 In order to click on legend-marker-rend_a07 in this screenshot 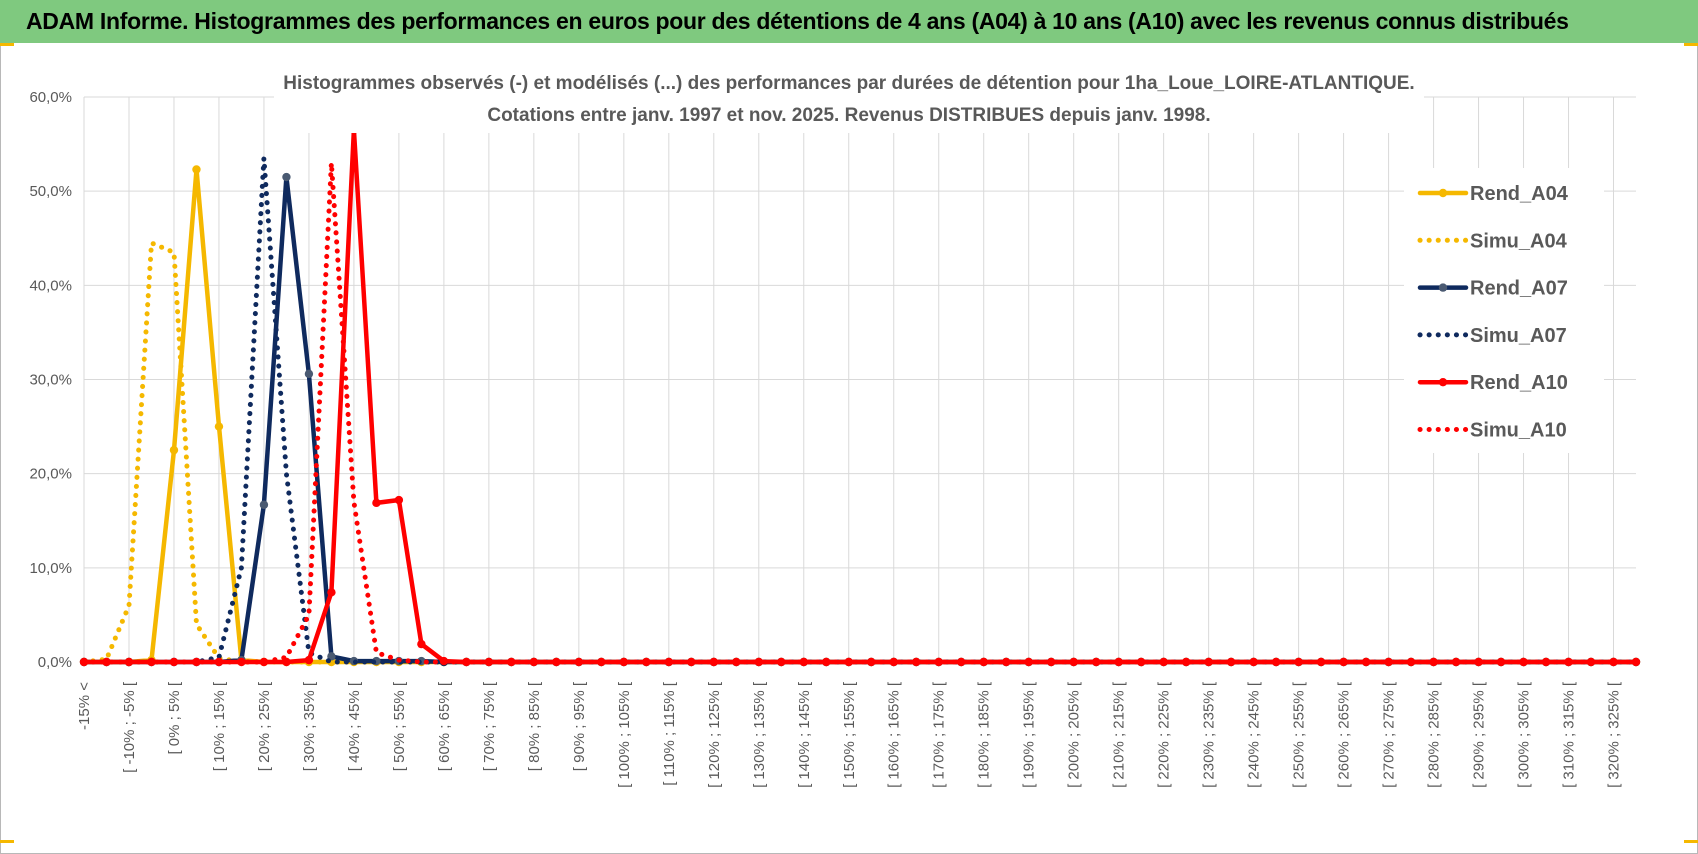, I will do `click(1443, 287)`.